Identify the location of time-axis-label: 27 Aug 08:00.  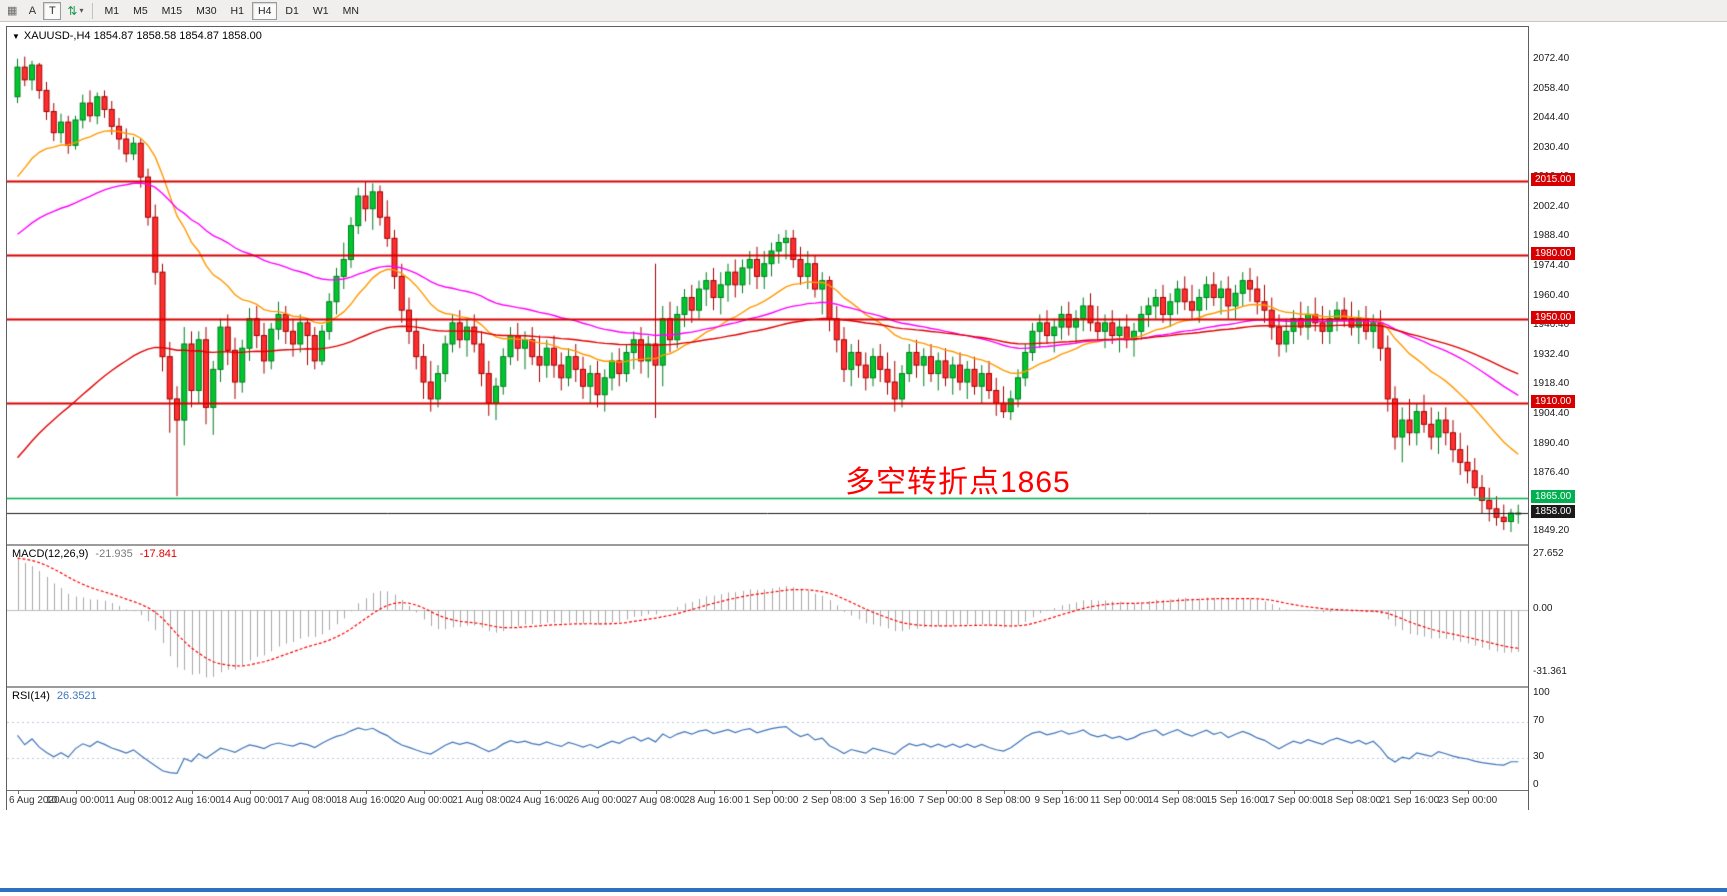
(655, 800).